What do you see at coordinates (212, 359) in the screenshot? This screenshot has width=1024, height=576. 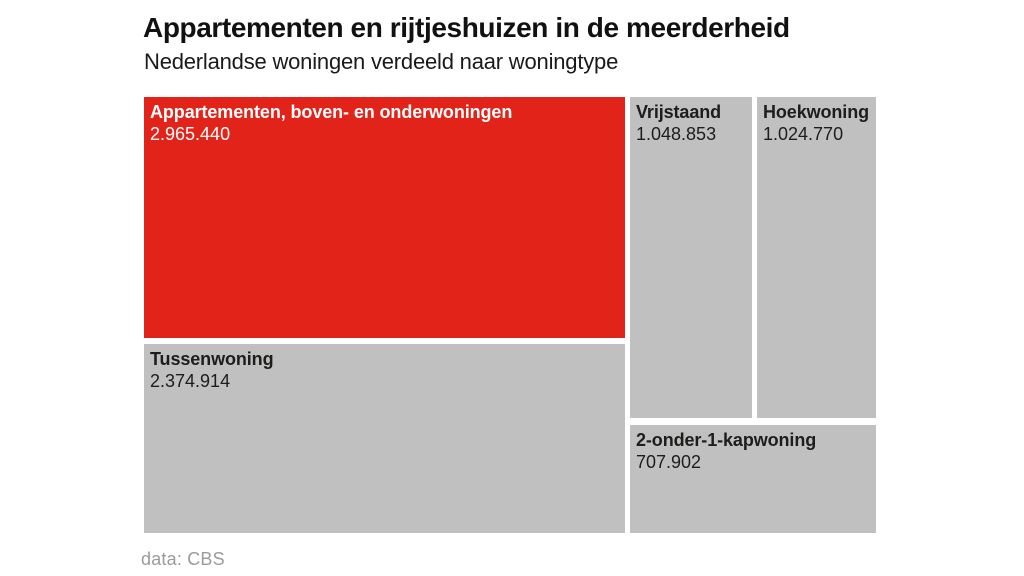 I see `tile-label: Tussenwoning` at bounding box center [212, 359].